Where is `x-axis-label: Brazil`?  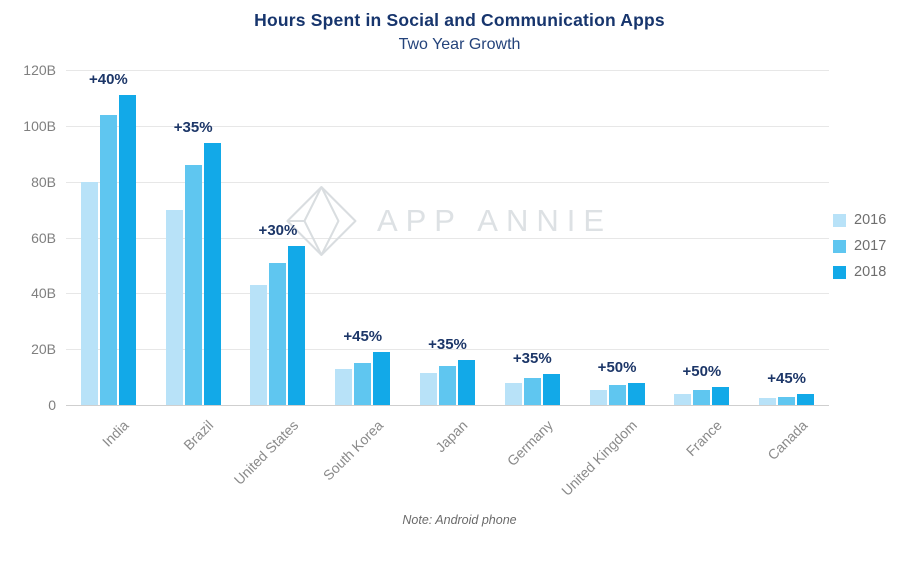
x-axis-label: Brazil is located at coordinates (193, 455).